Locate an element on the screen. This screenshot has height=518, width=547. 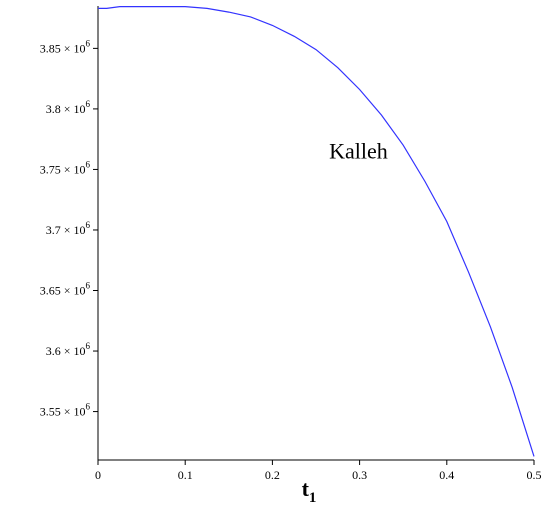
annotation-label: Kalleh is located at coordinates (358, 151).